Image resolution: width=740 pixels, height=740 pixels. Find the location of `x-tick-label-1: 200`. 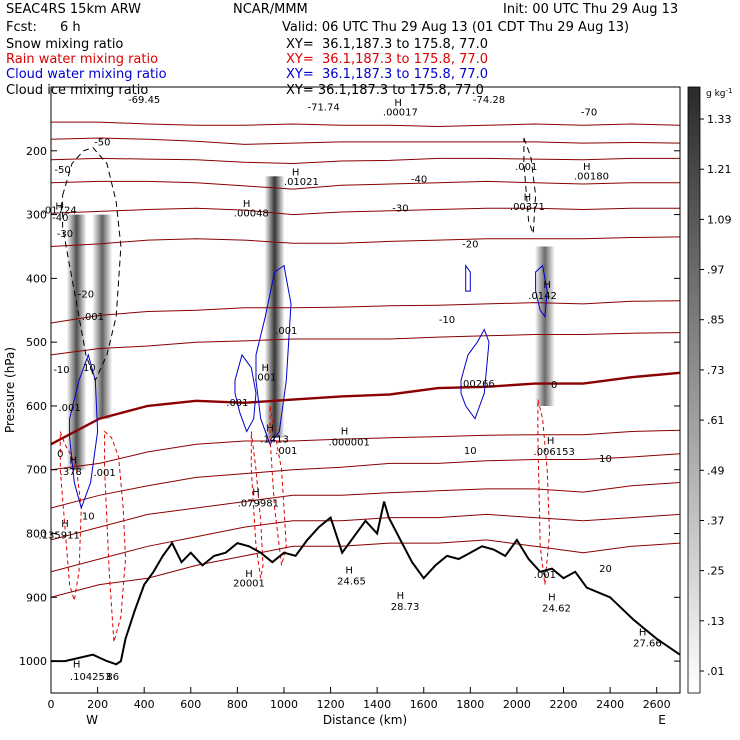

x-tick-label-1: 200 is located at coordinates (97, 704).